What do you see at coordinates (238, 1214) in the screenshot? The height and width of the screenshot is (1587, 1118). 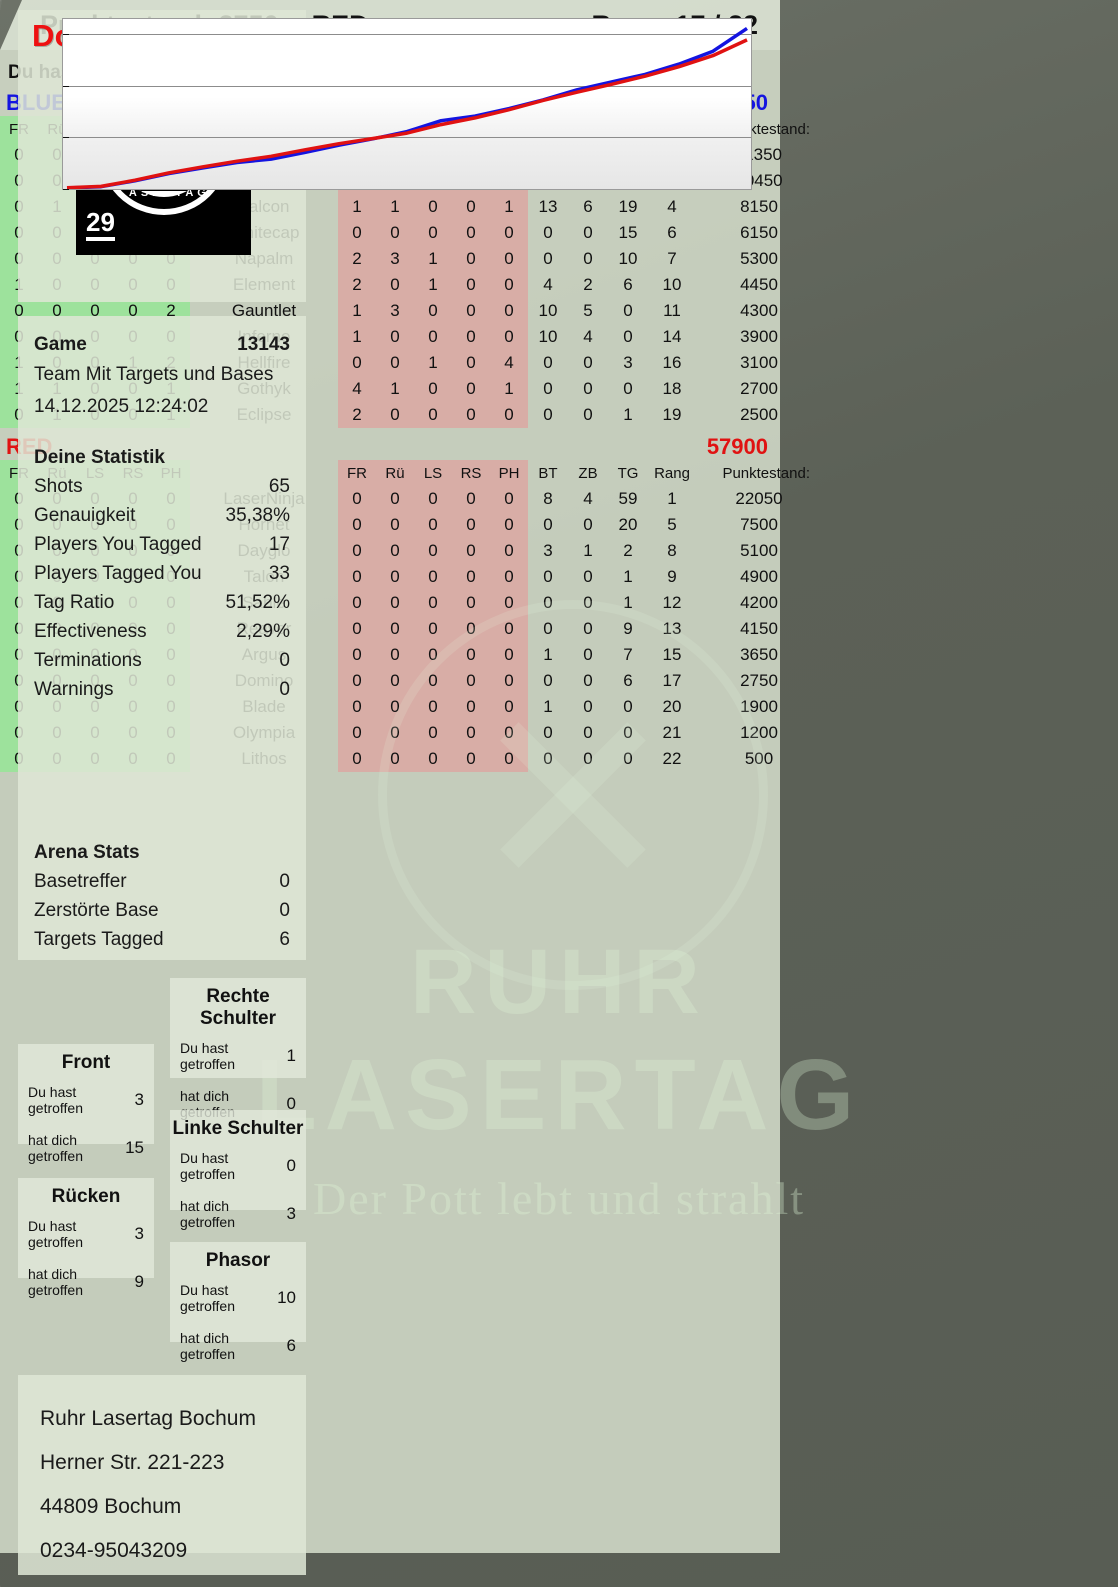 I see `bodypart-got-hit-row: hat dich getroffen 3` at bounding box center [238, 1214].